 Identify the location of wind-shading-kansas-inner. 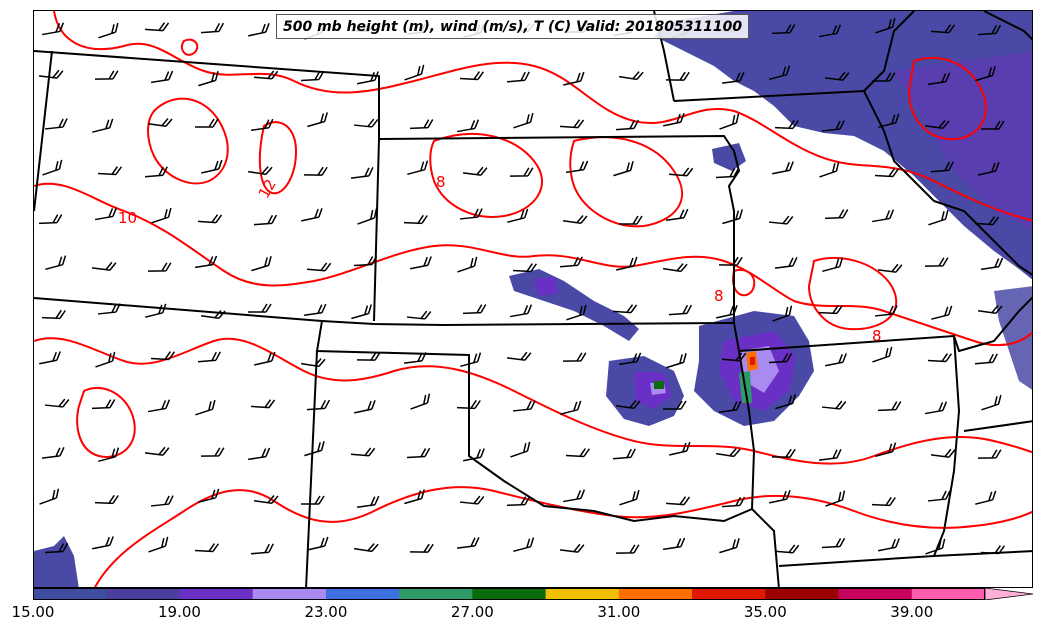
(546, 286).